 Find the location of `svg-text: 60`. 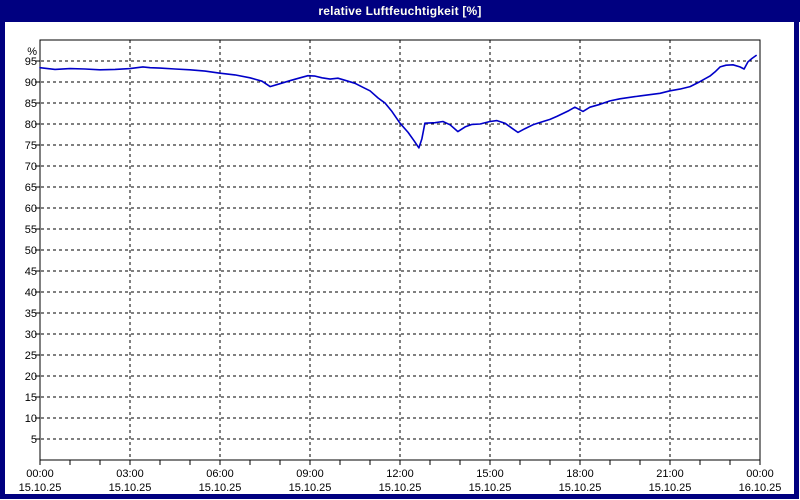

svg-text: 60 is located at coordinates (31, 209).